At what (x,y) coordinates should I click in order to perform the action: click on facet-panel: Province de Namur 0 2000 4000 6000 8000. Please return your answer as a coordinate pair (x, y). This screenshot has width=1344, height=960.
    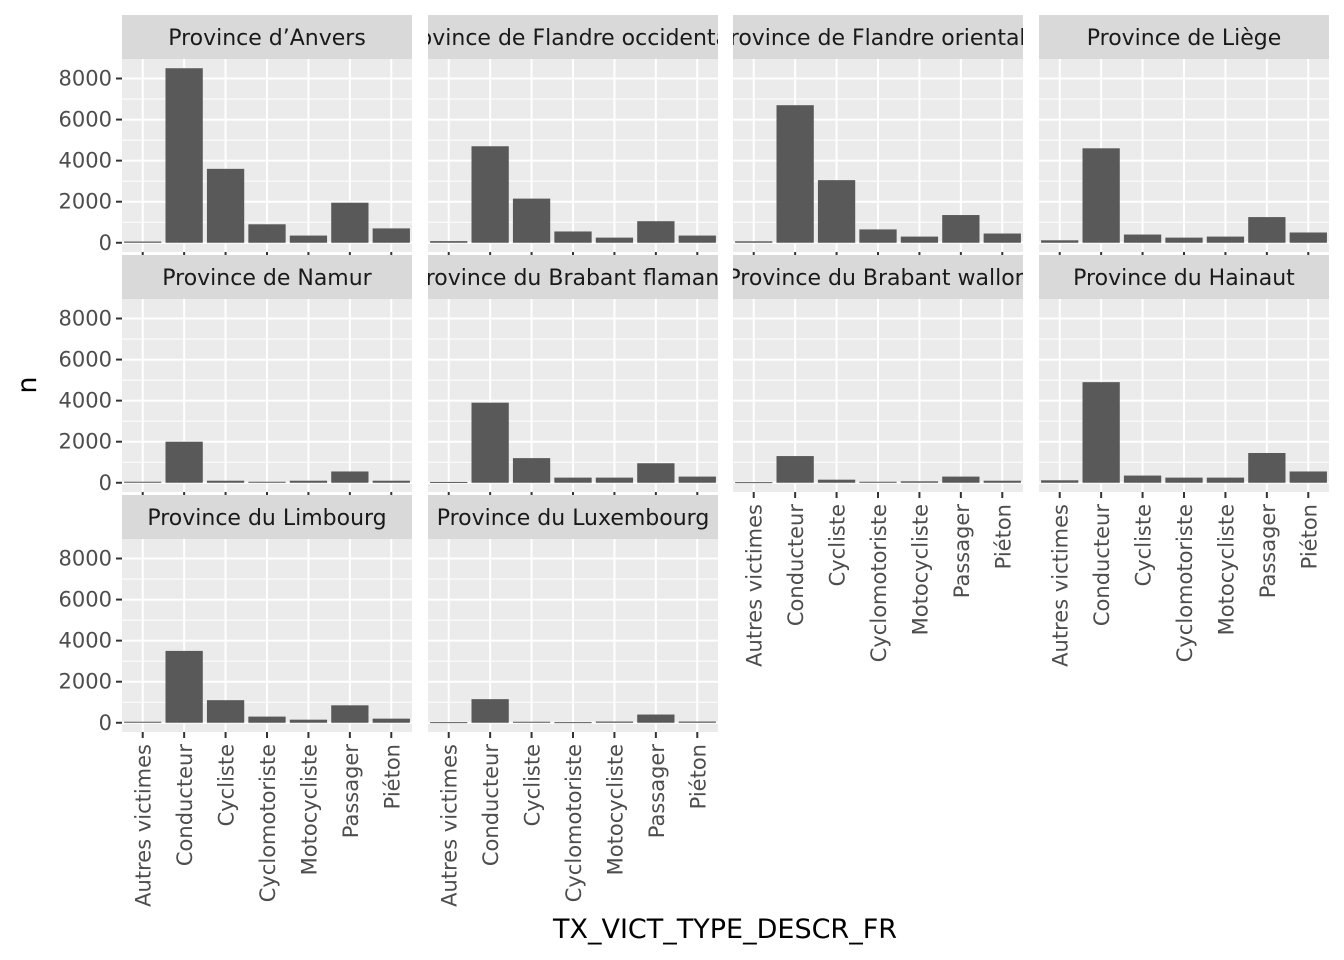
    Looking at the image, I should click on (235, 376).